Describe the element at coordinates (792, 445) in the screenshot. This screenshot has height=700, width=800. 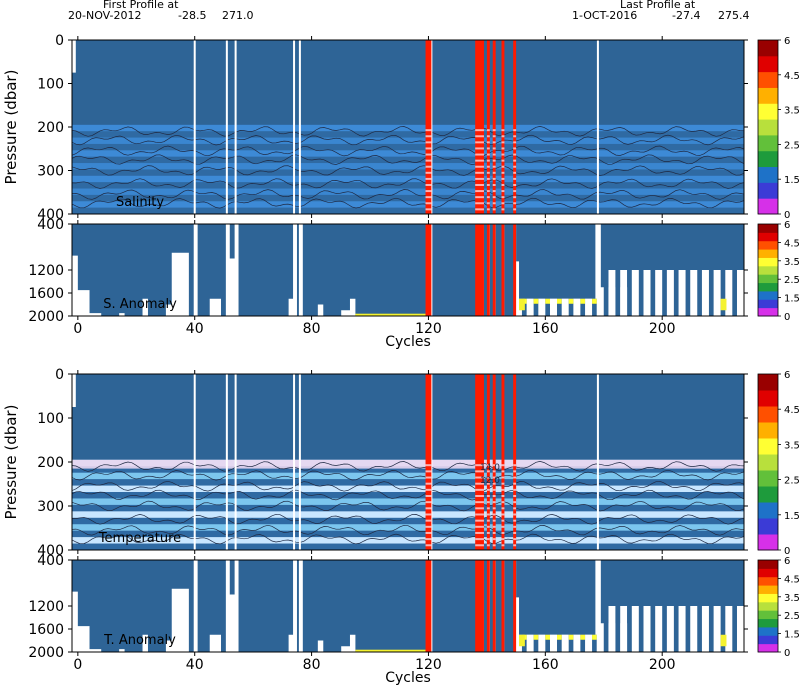
I see `temperature-colorbar-label: 3.5` at that location.